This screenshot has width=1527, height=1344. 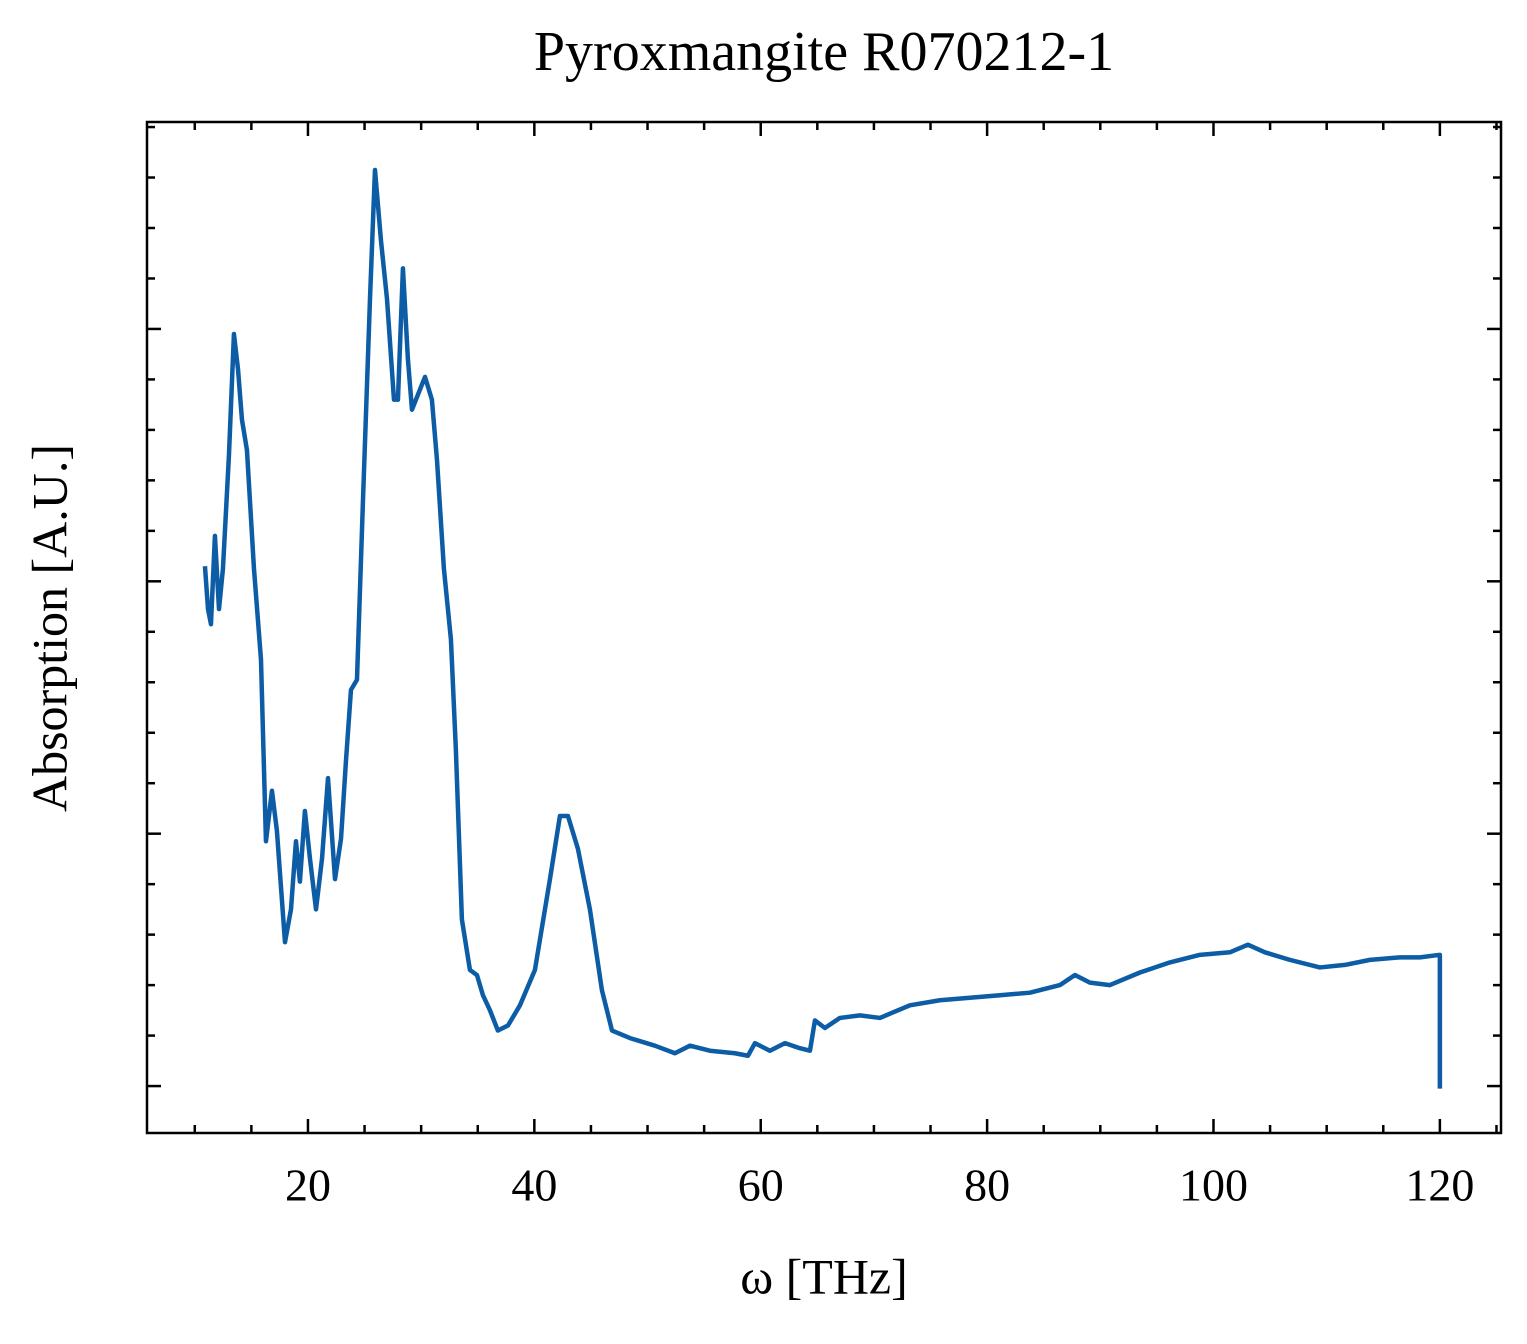 I want to click on x-tick-label: 40, so click(x=534, y=1185).